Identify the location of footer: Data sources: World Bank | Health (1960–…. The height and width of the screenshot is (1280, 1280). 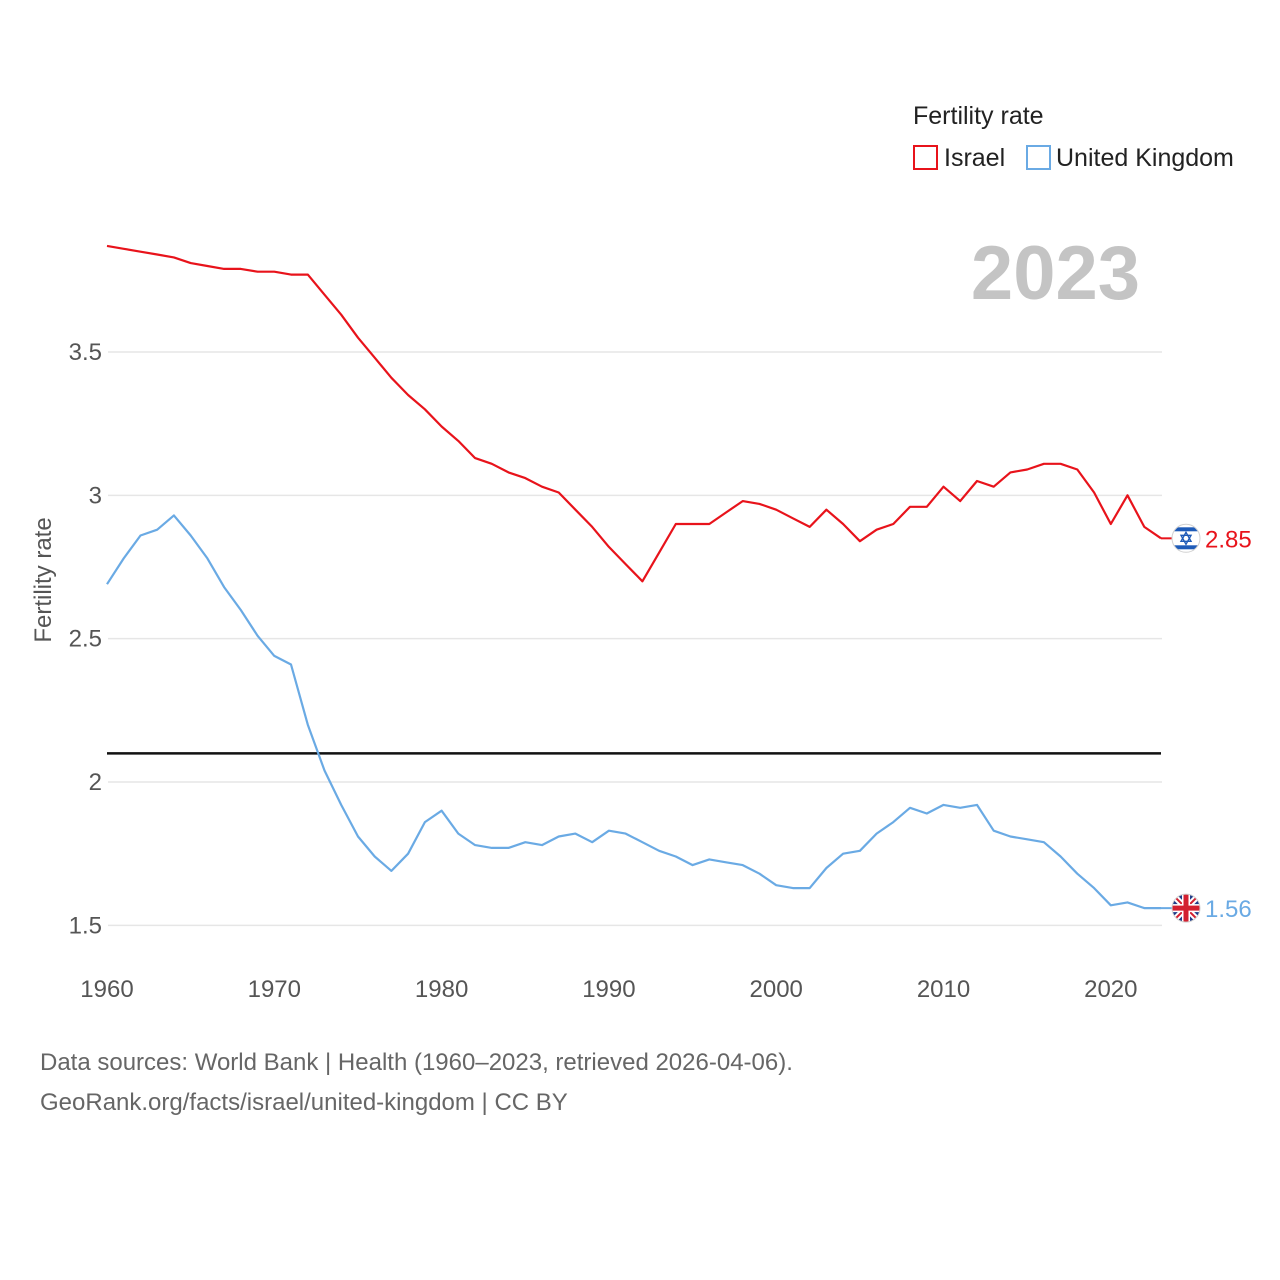
(416, 1083).